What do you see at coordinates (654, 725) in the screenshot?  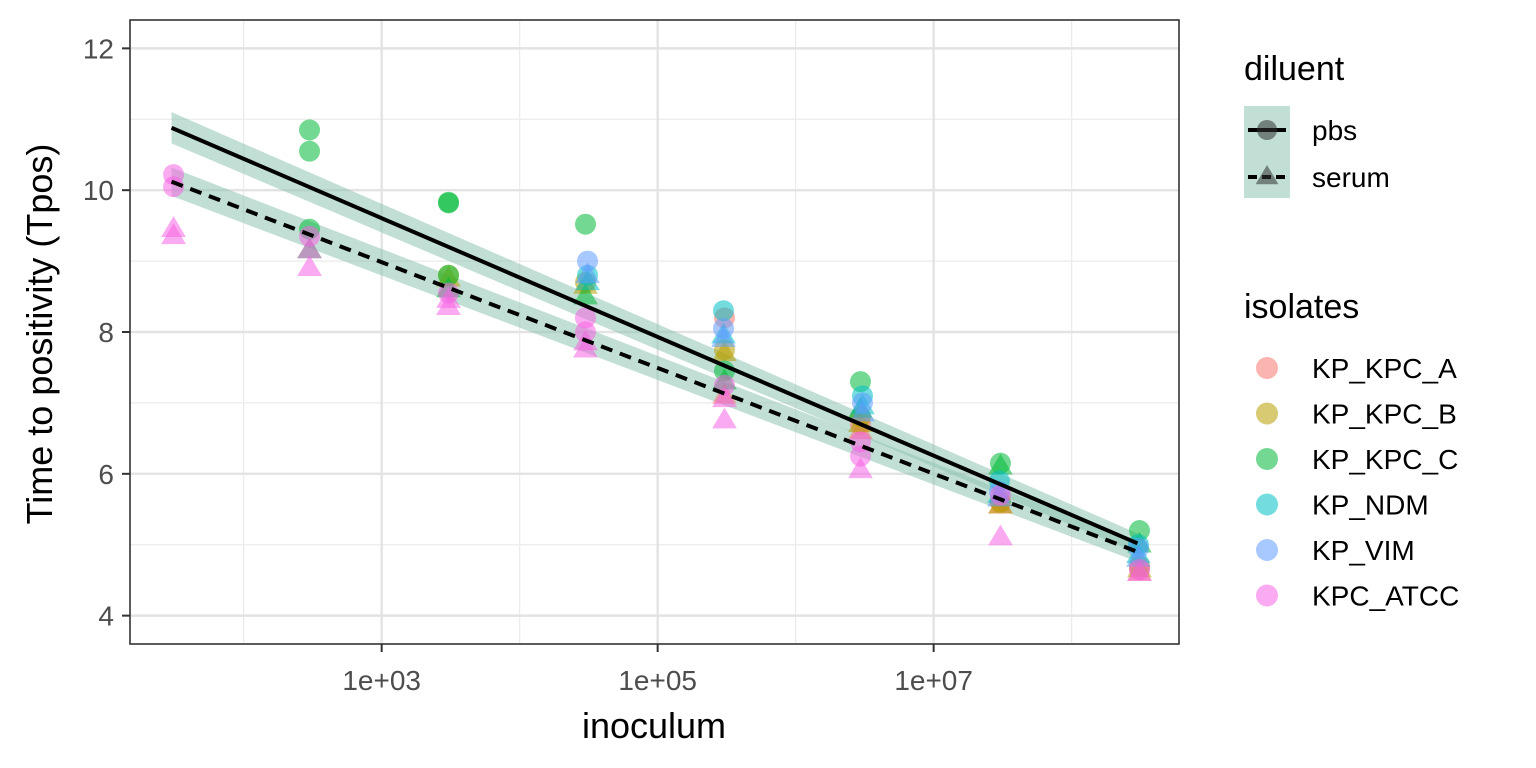 I see `x-axis-label: inoculum` at bounding box center [654, 725].